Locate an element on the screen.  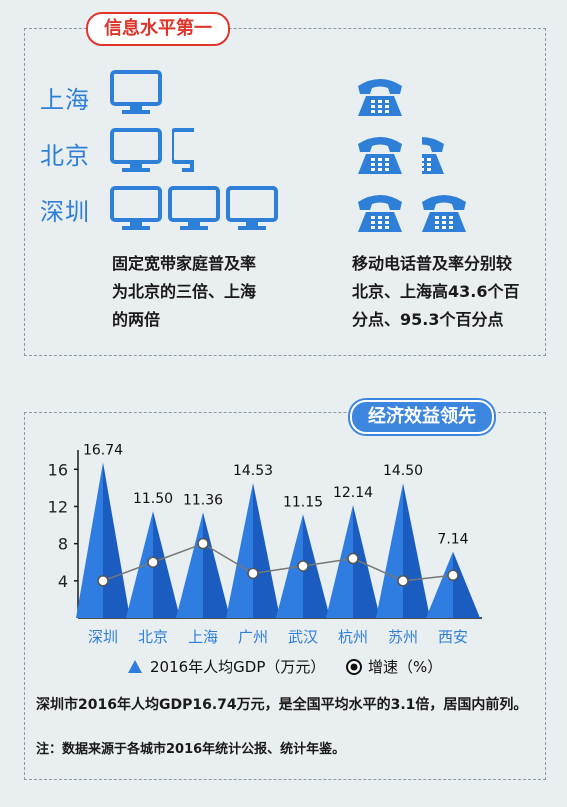
source-note: 注：数据来源于各城市2016年统计公报、统计年鉴。 is located at coordinates (191, 749).